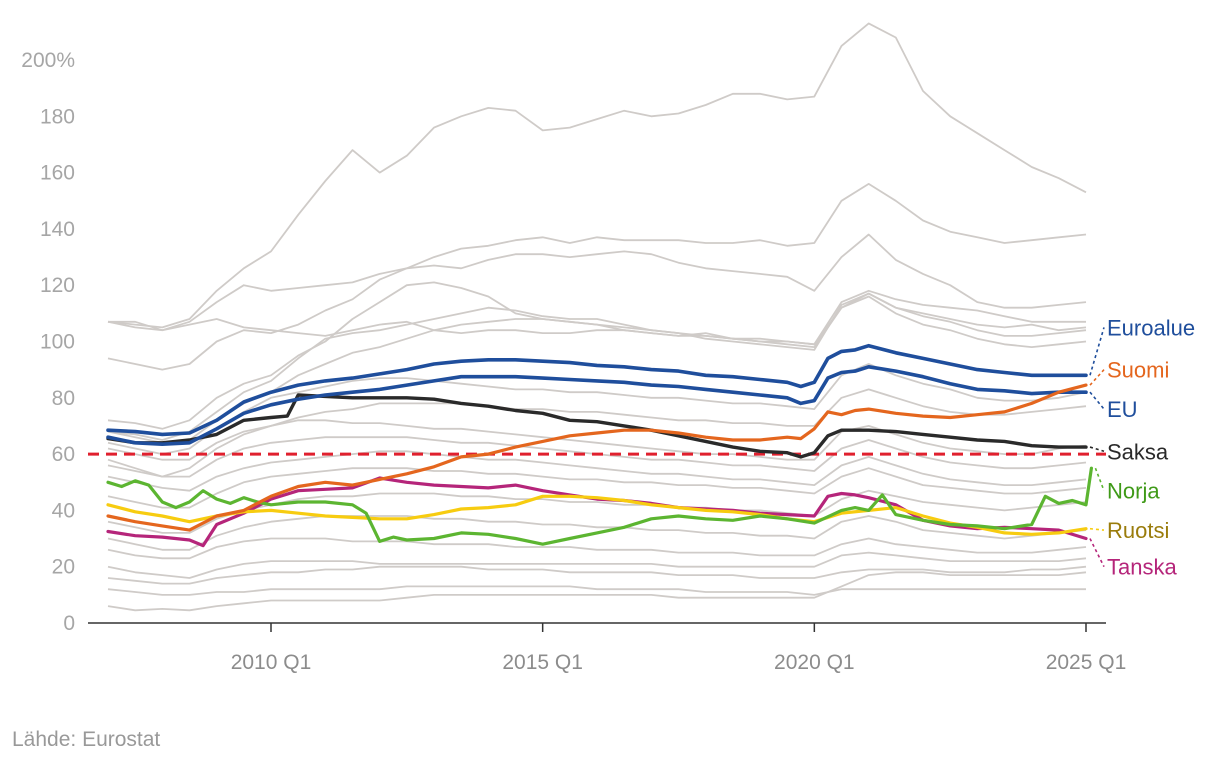 The width and height of the screenshot is (1220, 774). What do you see at coordinates (1151, 327) in the screenshot?
I see `series-label-euroalue: Euroalue` at bounding box center [1151, 327].